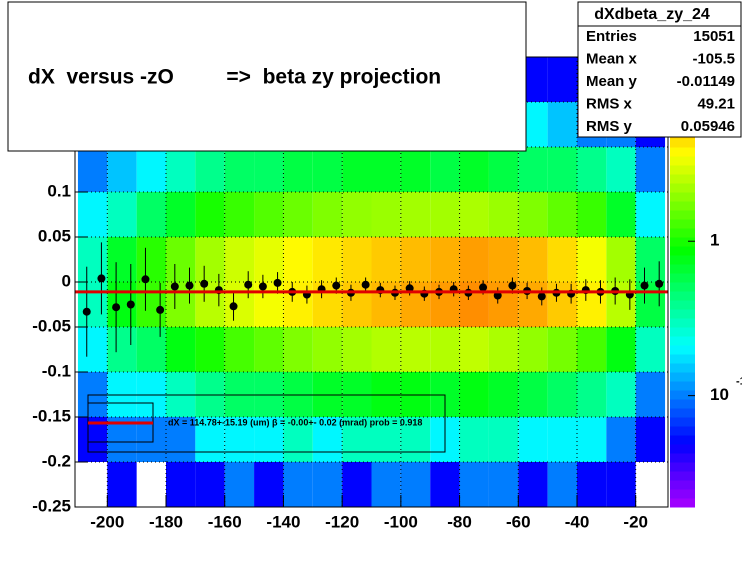 The image size is (742, 565). Describe the element at coordinates (342, 521) in the screenshot. I see `x-tick-label: -120` at that location.